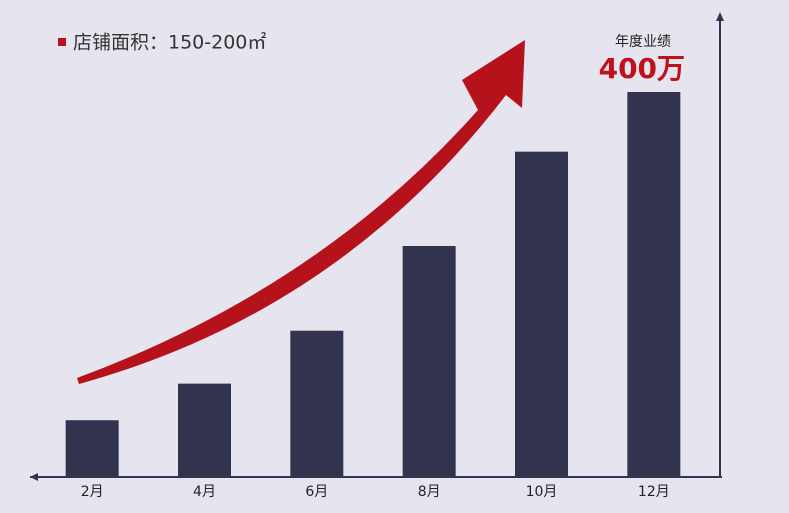 Image resolution: width=789 pixels, height=513 pixels. What do you see at coordinates (204, 492) in the screenshot?
I see `x-tick-label: 4月` at bounding box center [204, 492].